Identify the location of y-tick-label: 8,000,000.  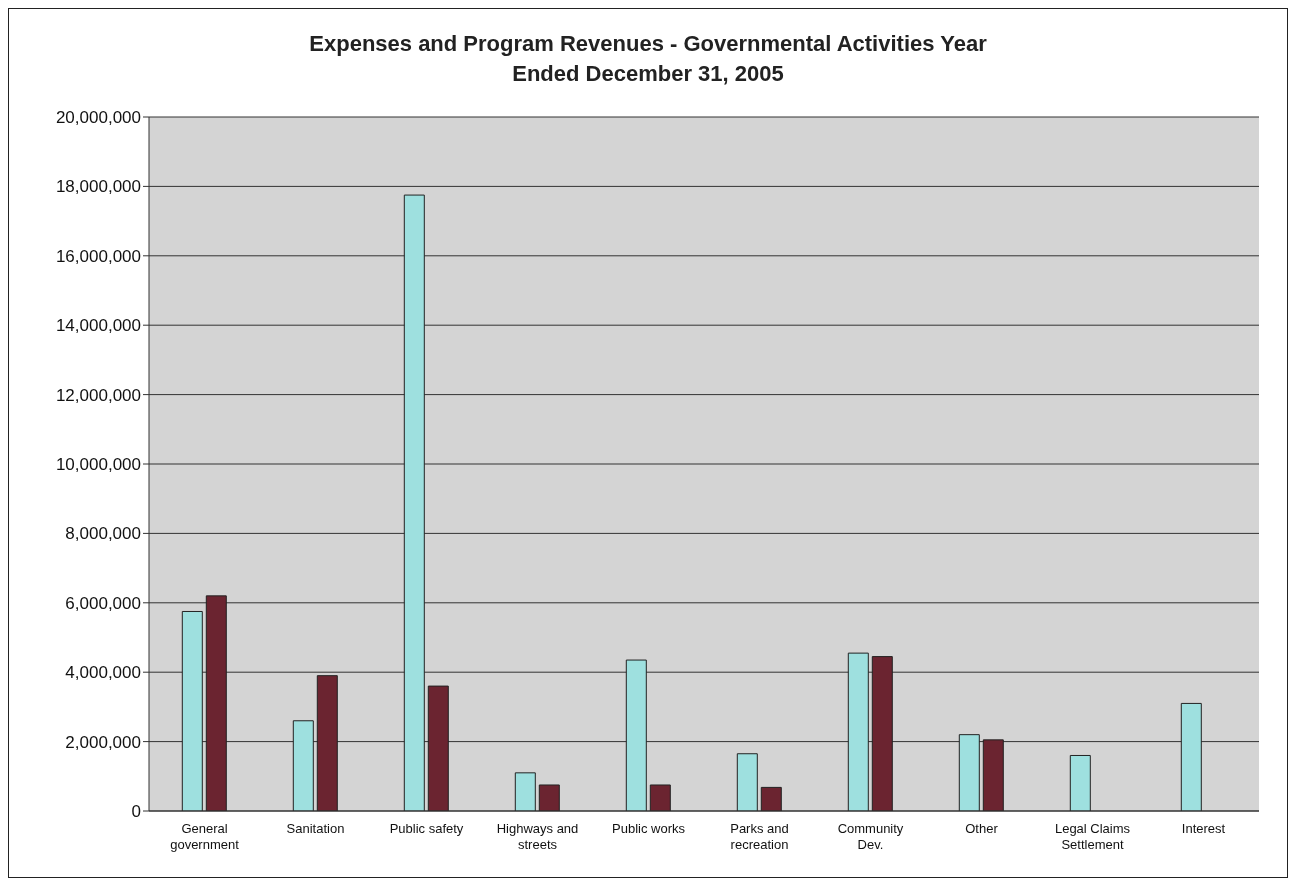
(103, 534).